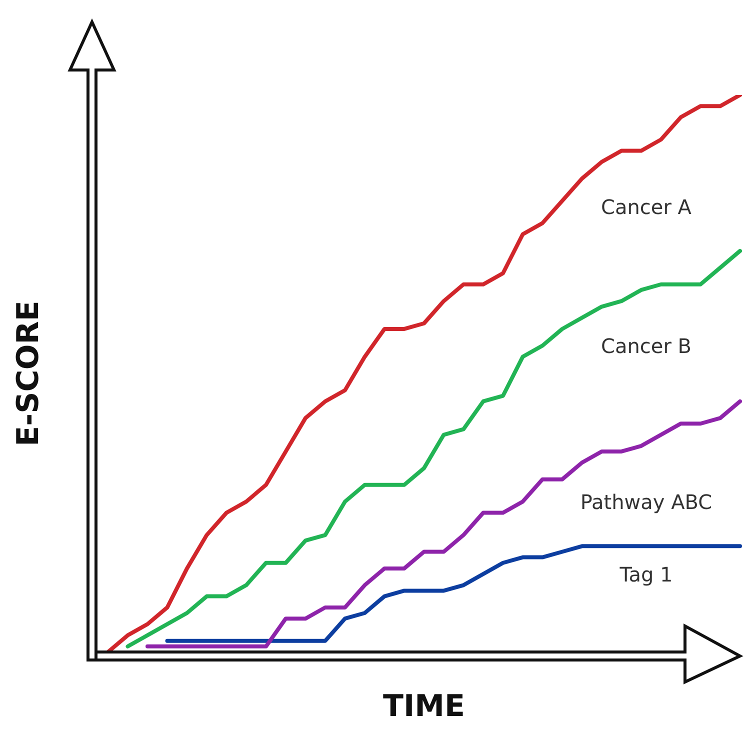 The height and width of the screenshot is (733, 750). What do you see at coordinates (28, 373) in the screenshot?
I see `y-axis-title: E-SCORE` at bounding box center [28, 373].